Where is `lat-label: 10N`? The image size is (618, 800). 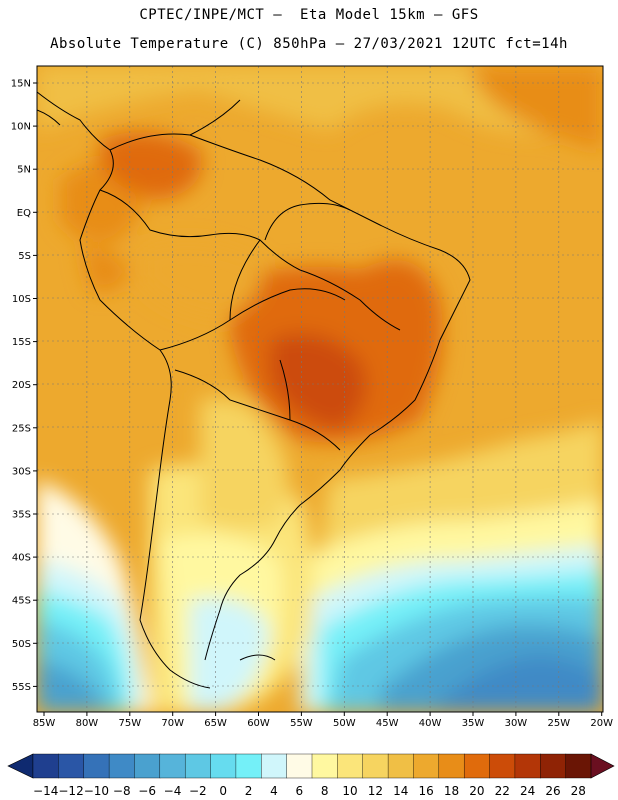 lat-label: 10N is located at coordinates (21, 127).